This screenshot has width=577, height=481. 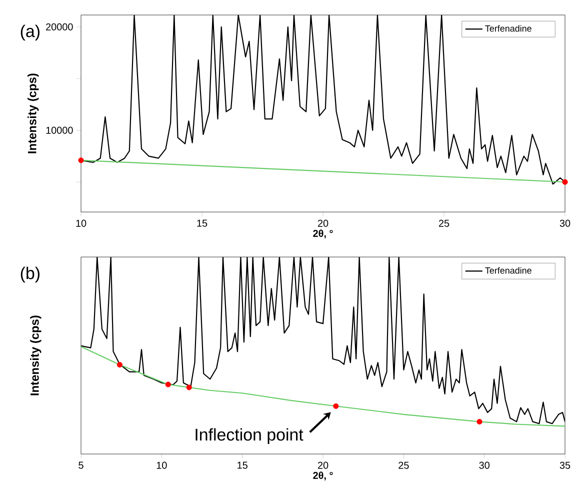 I want to click on y-tick-label: 20000, so click(x=59, y=26).